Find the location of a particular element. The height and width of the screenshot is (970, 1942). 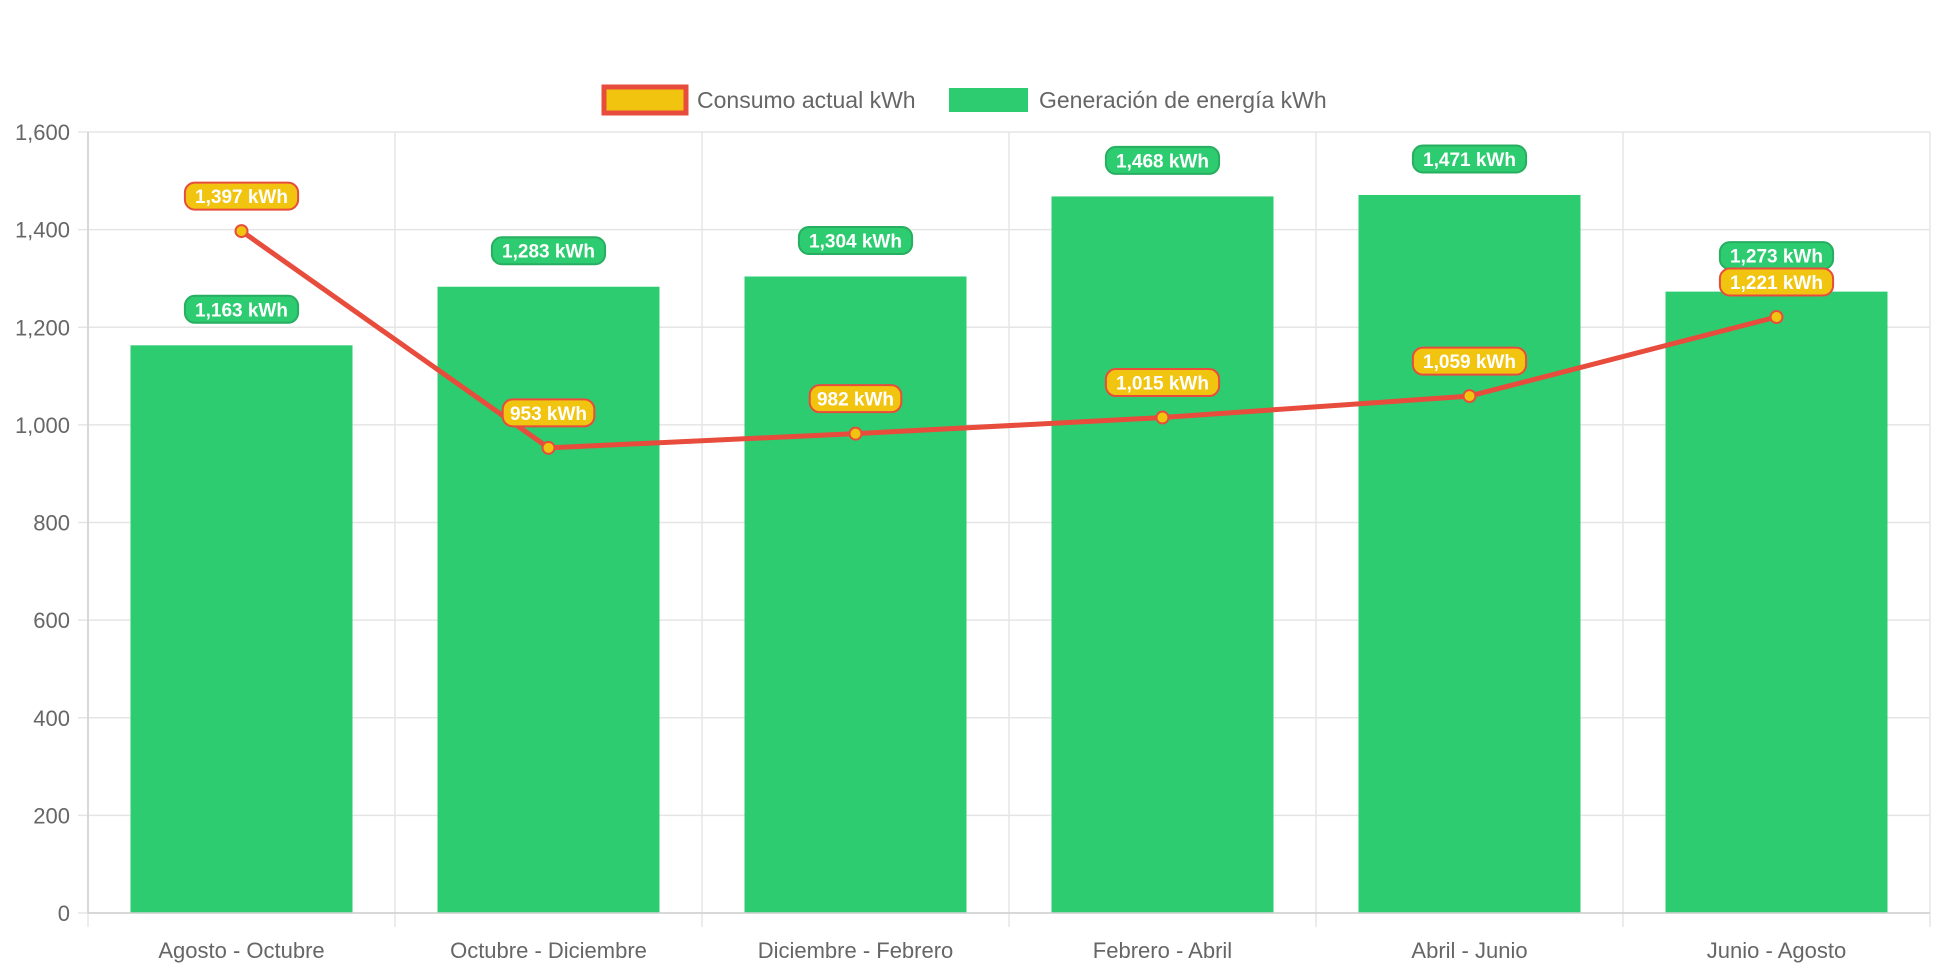

bar-data-label: 1,471 kWh is located at coordinates (1469, 159).